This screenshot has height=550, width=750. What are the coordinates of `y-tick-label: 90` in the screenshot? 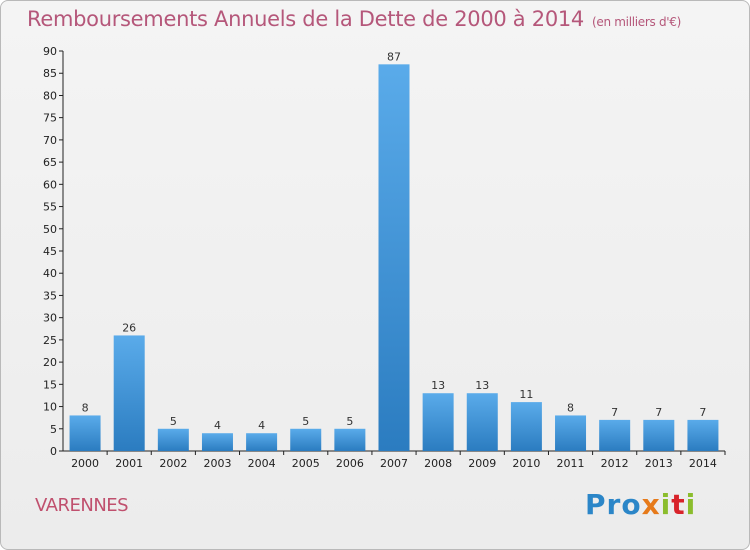 It's located at (50, 51).